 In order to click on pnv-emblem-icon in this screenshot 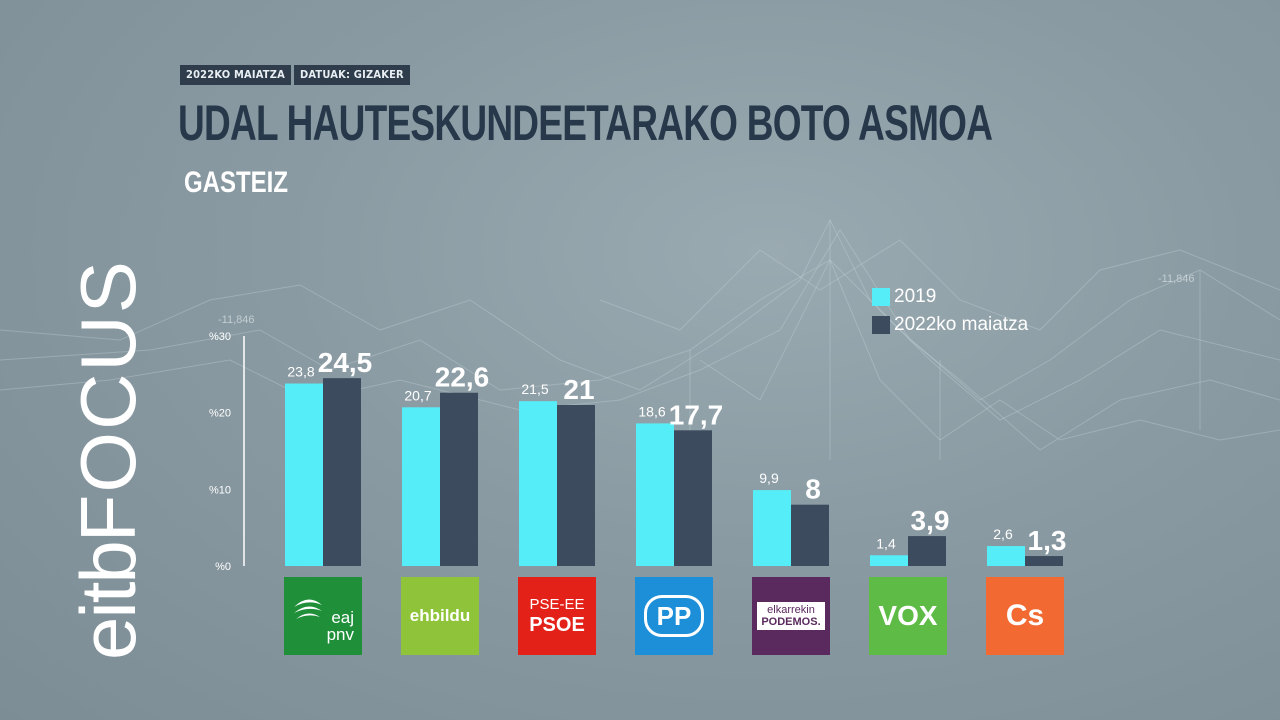, I will do `click(308, 609)`.